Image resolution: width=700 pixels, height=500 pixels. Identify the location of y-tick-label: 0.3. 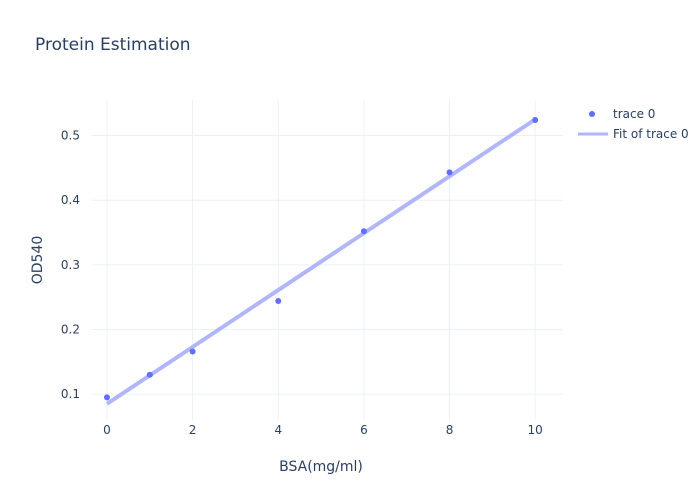
(70, 265).